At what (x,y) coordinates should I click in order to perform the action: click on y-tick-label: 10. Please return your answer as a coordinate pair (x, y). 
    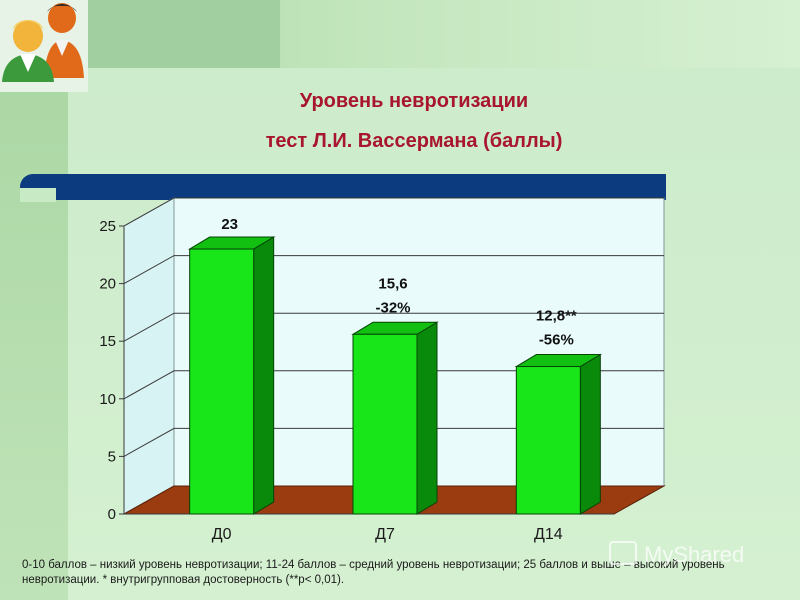
    Looking at the image, I should click on (107, 399).